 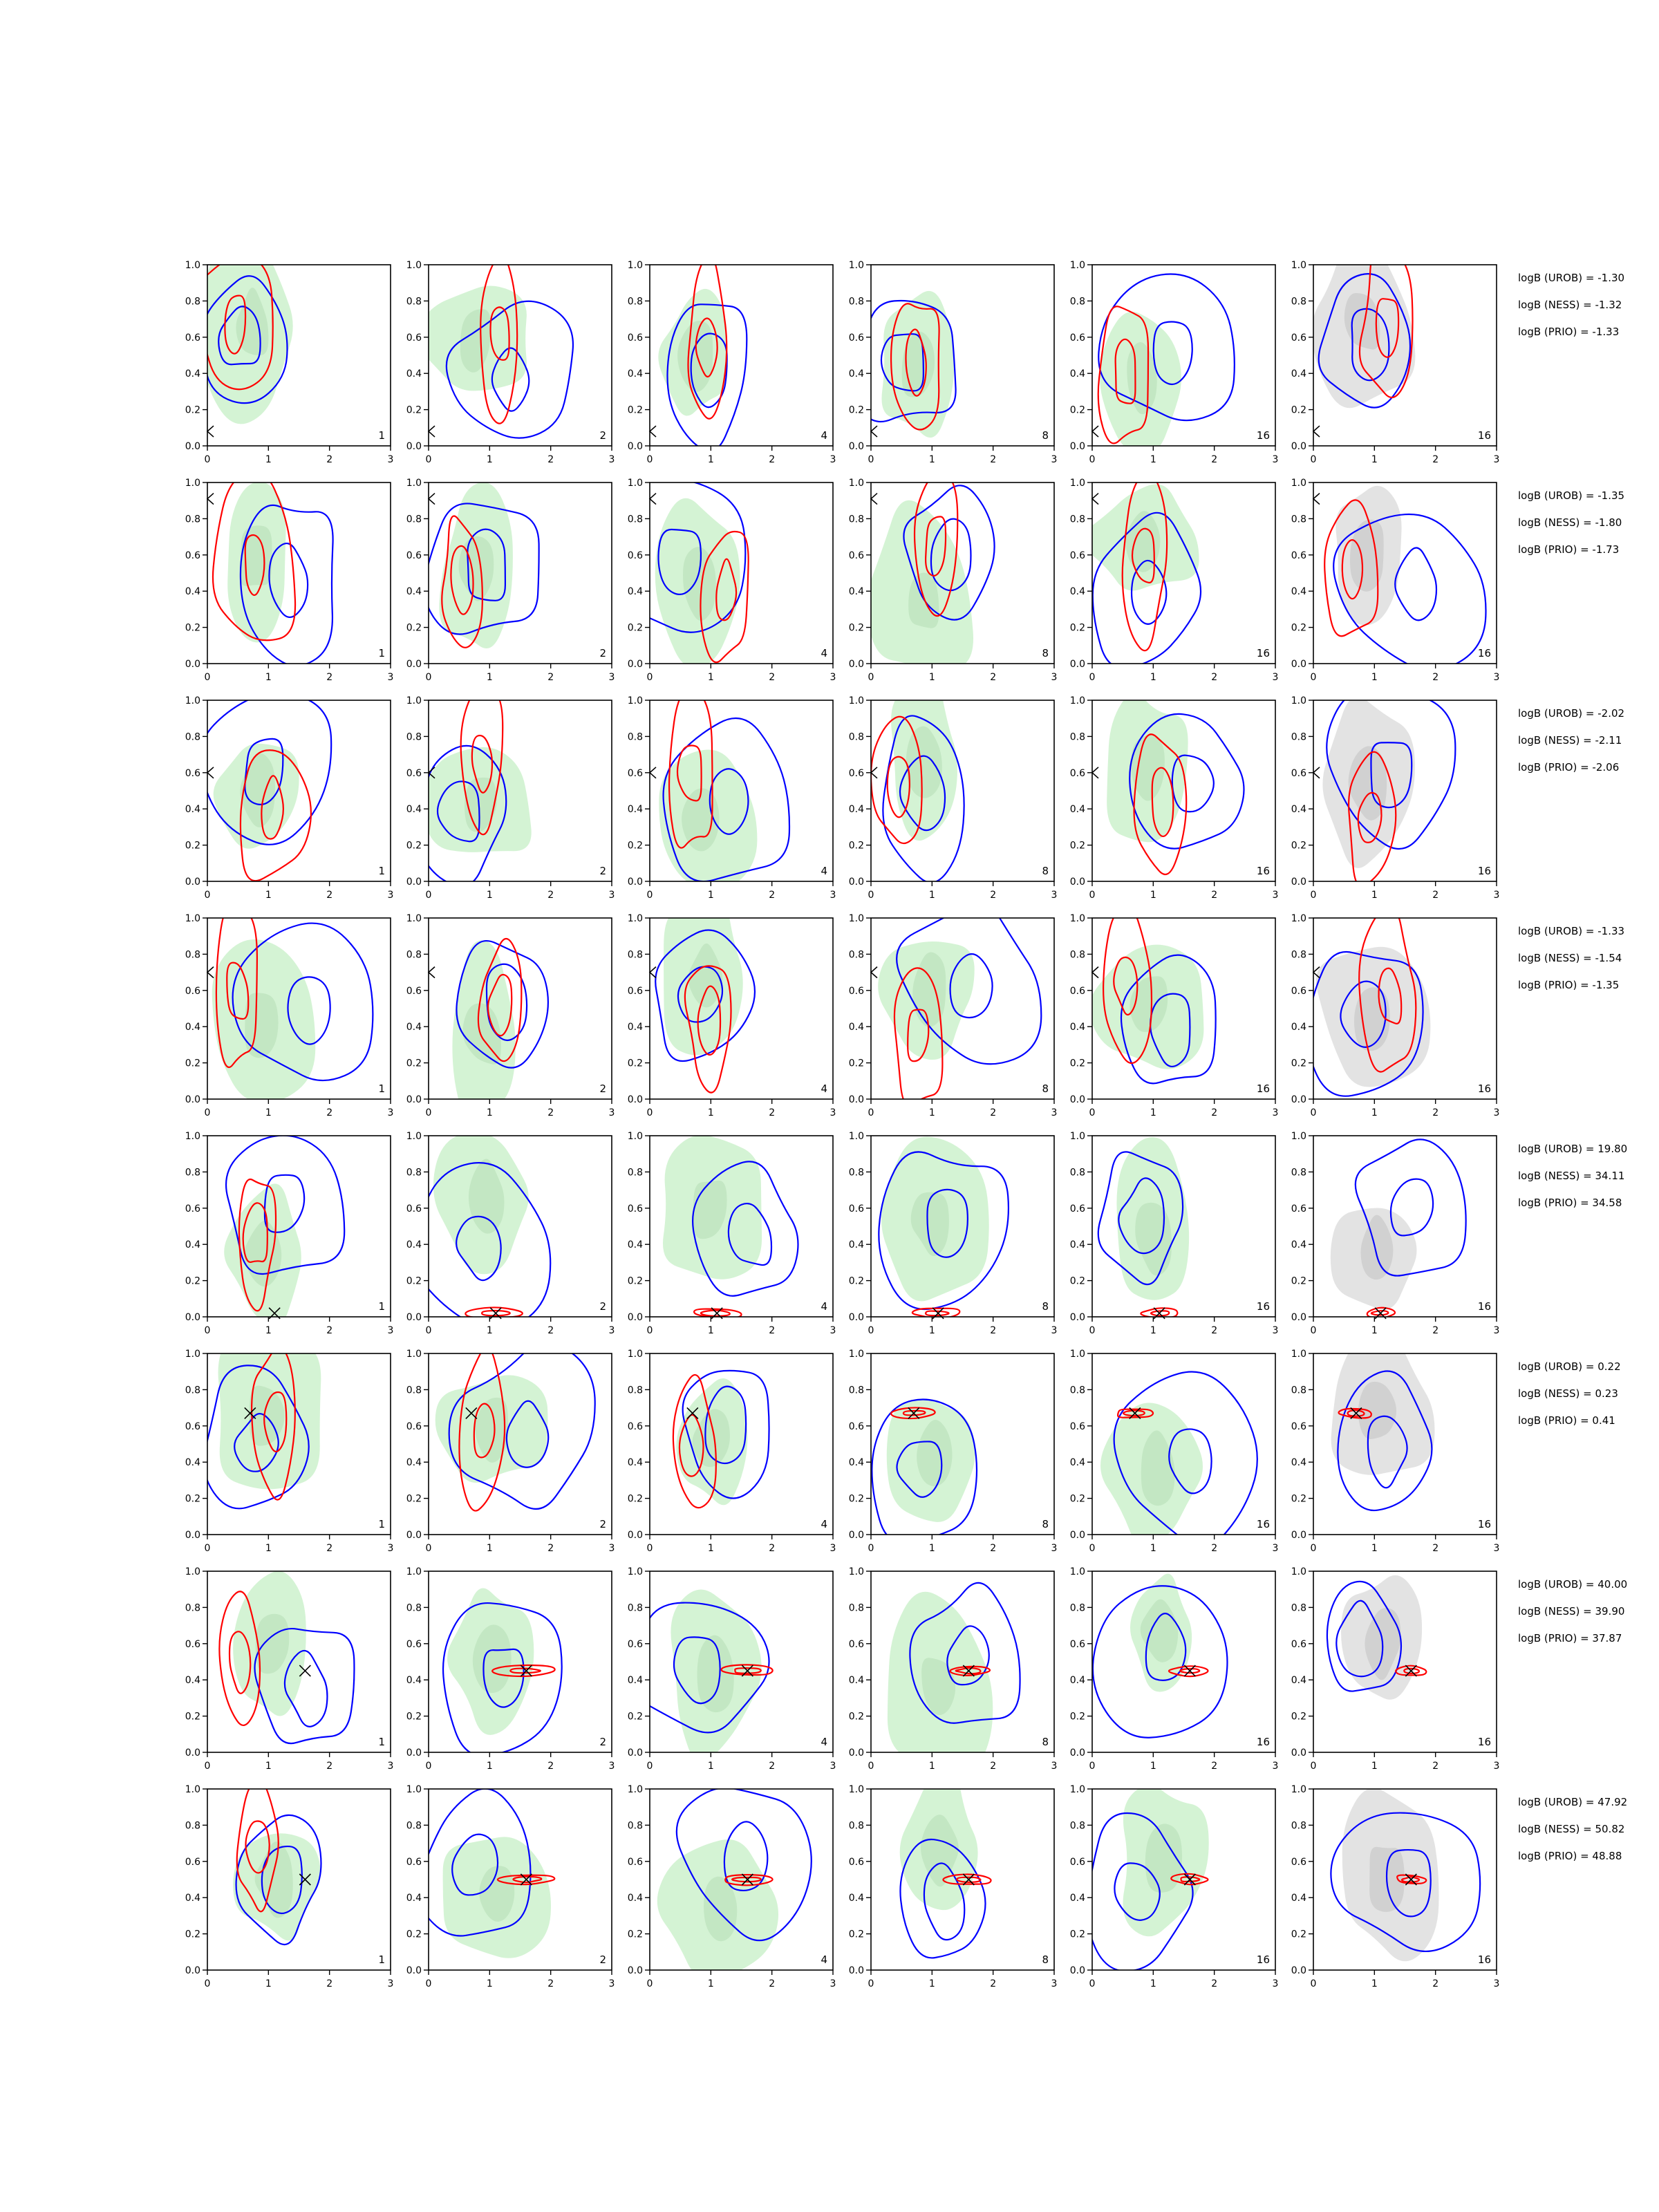 I want to click on panel-r7-c1: 0 1 2 3 0.0 0.2 0.4 0.6 0.8 1.0 1, so click(x=289, y=1669).